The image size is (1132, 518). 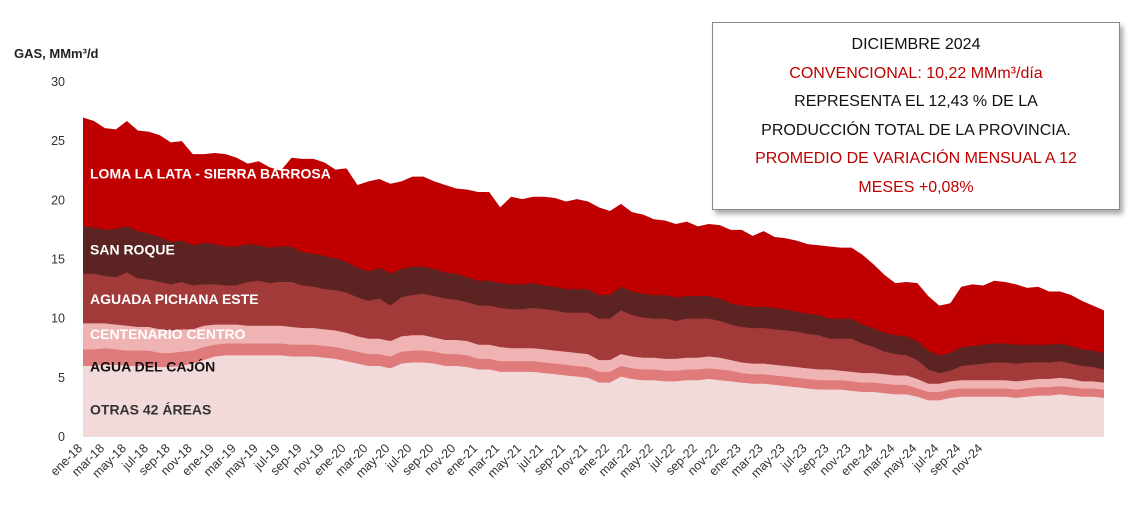 What do you see at coordinates (916, 131) in the screenshot?
I see `annotation-line-share-cont: PRODUCCIÓN TOTAL DE LA PROVINCIA.` at bounding box center [916, 131].